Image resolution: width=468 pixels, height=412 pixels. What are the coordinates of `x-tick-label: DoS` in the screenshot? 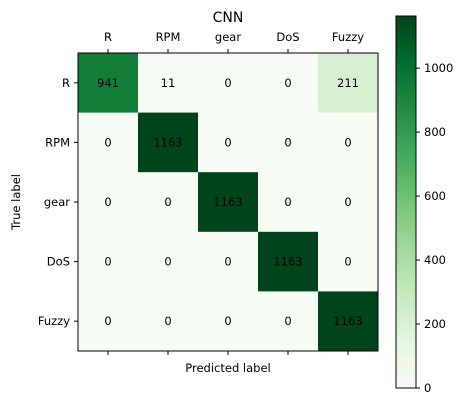 It's located at (287, 37).